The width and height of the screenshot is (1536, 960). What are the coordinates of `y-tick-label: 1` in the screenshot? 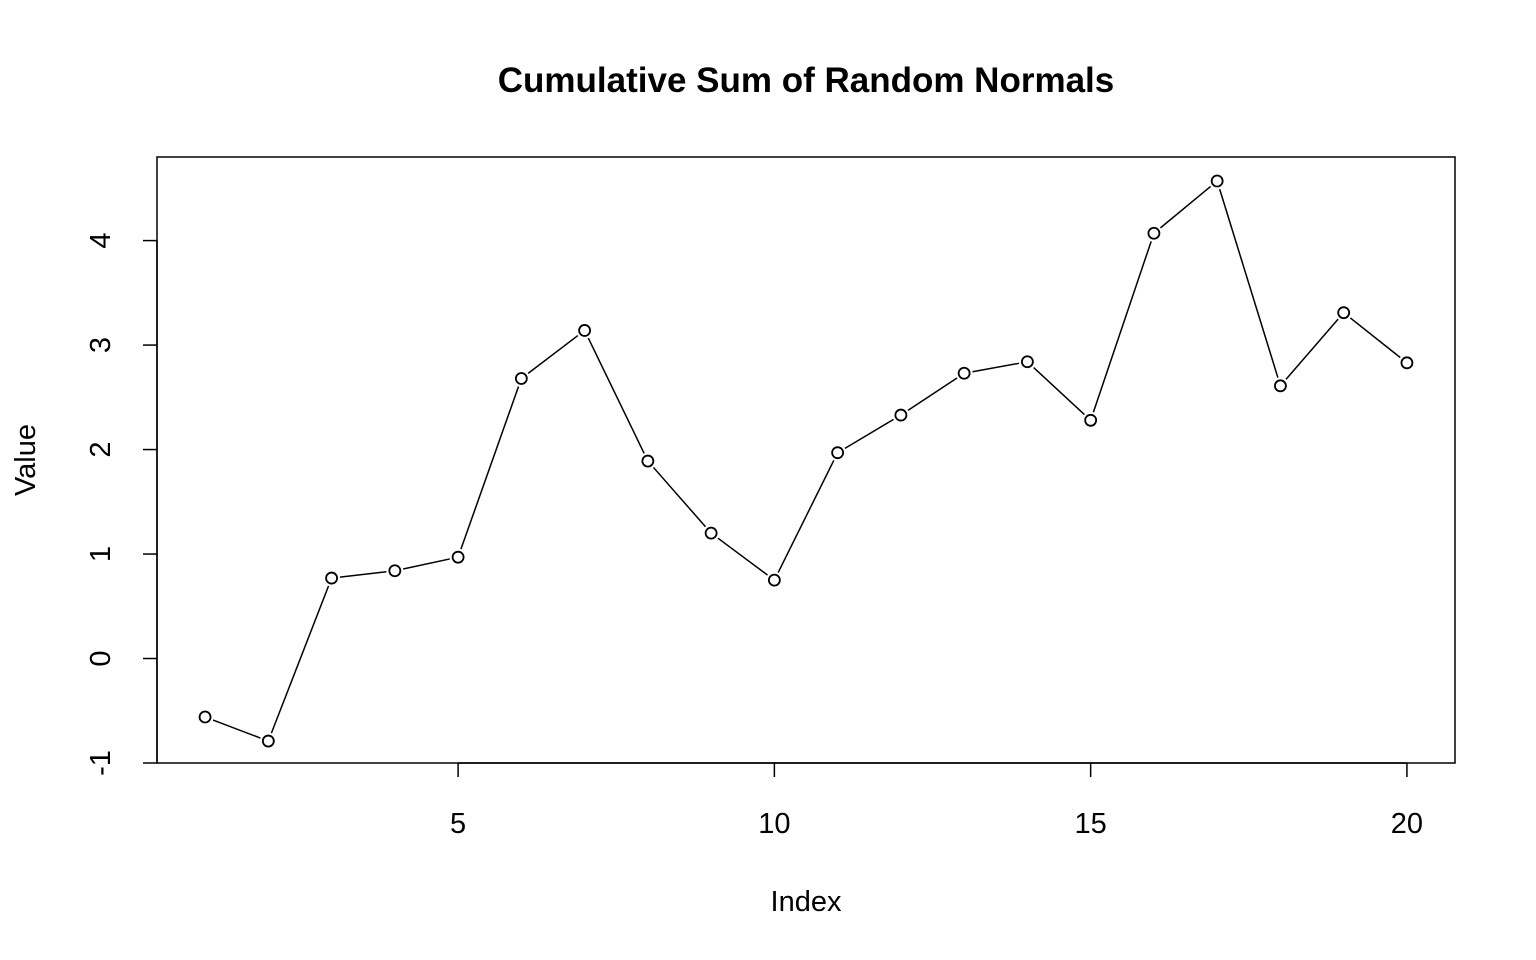 It's located at (101, 554).